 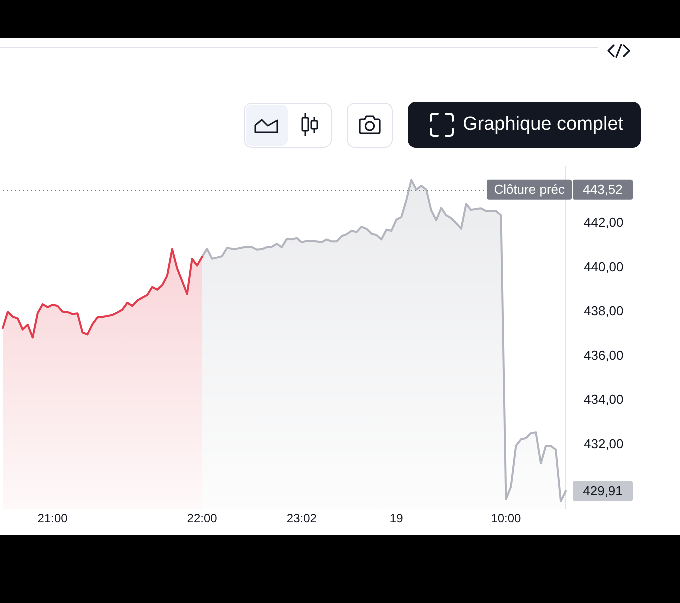 I want to click on y-tick-label: 432,00, so click(x=604, y=444).